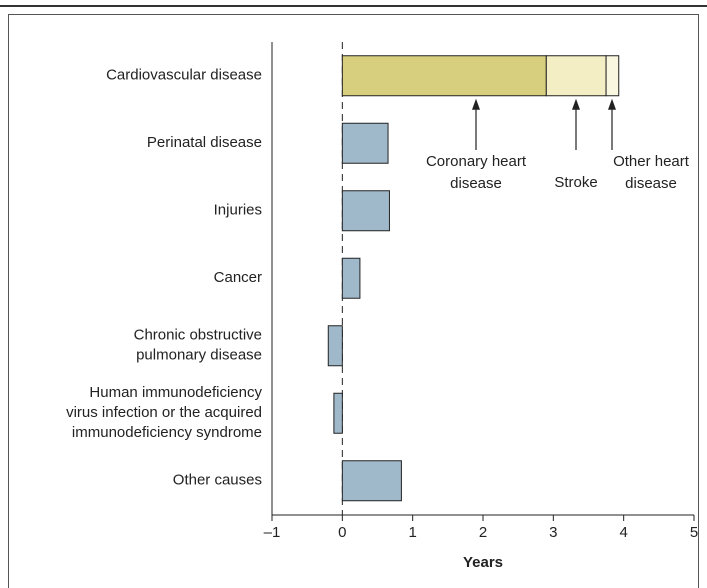 Image resolution: width=707 pixels, height=588 pixels. What do you see at coordinates (238, 210) in the screenshot?
I see `y-tick-label: Injuries` at bounding box center [238, 210].